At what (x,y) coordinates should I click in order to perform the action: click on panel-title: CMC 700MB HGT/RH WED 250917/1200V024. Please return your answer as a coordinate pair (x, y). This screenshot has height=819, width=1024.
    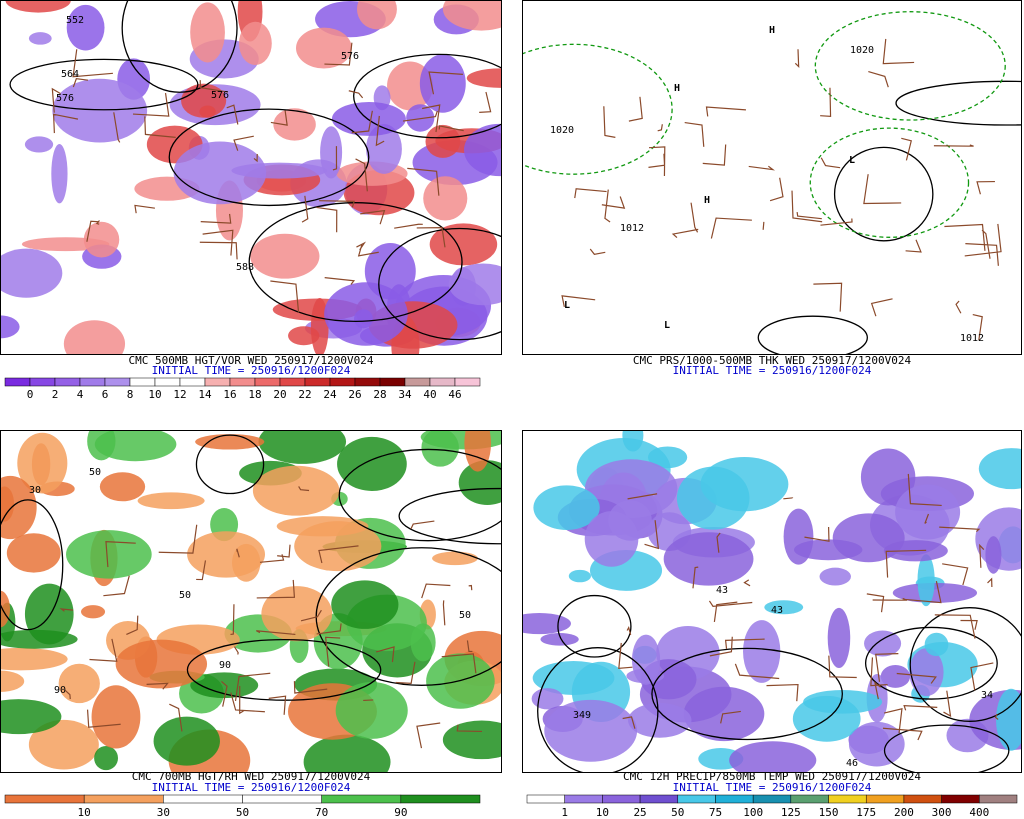
    Looking at the image, I should click on (251, 776).